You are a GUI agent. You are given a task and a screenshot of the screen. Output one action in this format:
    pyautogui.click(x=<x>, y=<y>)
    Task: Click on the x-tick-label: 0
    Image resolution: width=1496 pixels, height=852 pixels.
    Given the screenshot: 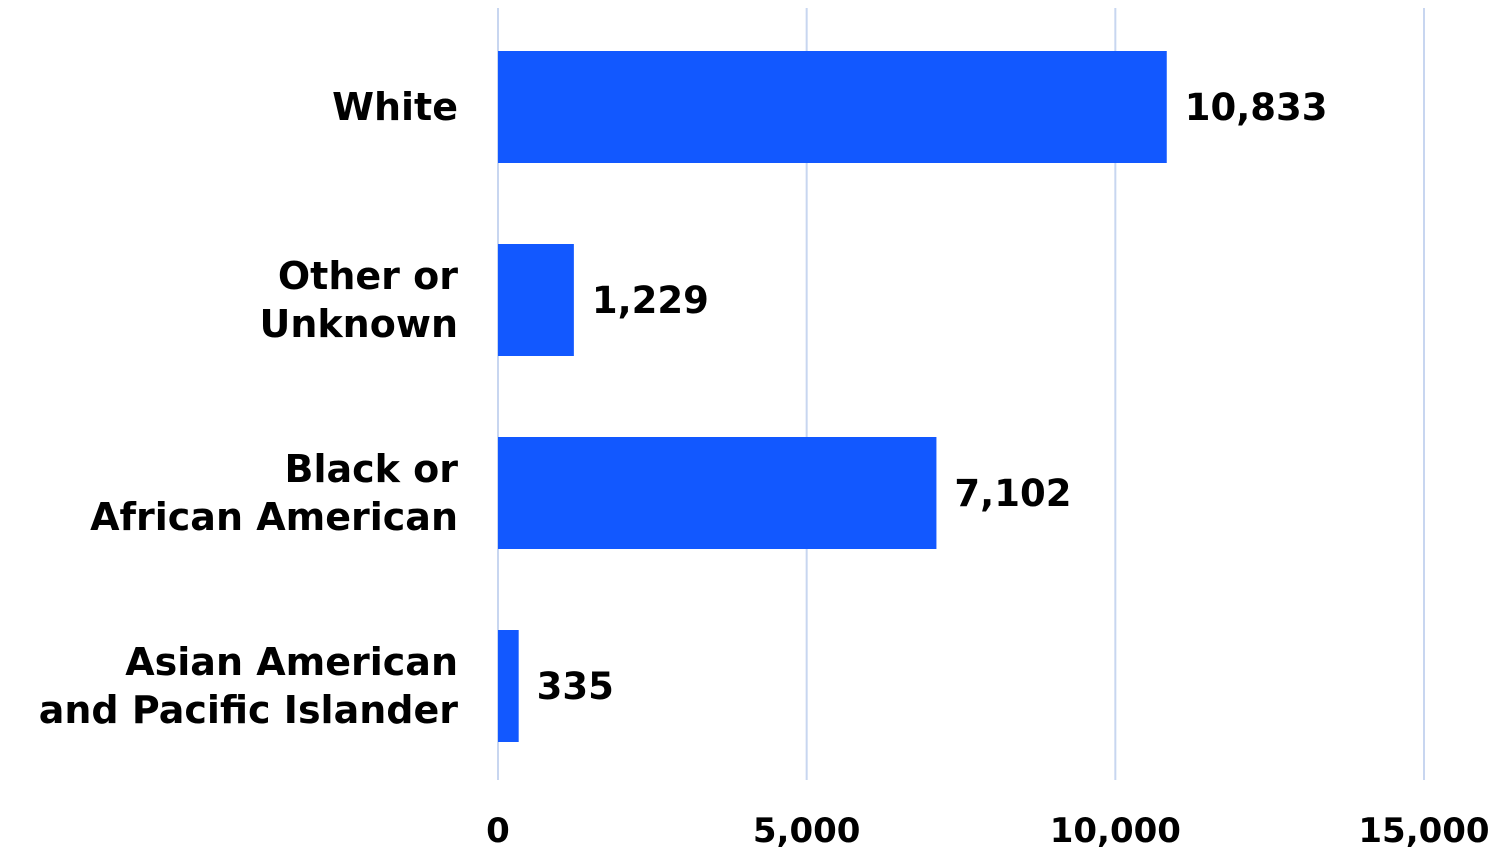 What is the action you would take?
    pyautogui.click(x=498, y=829)
    